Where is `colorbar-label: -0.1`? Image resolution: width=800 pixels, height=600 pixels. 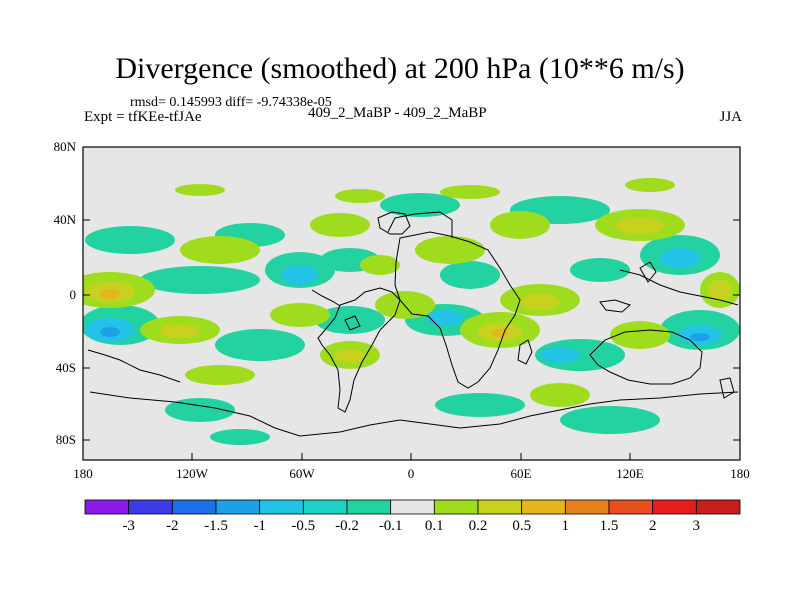 colorbar-label: -0.1 is located at coordinates (390, 526).